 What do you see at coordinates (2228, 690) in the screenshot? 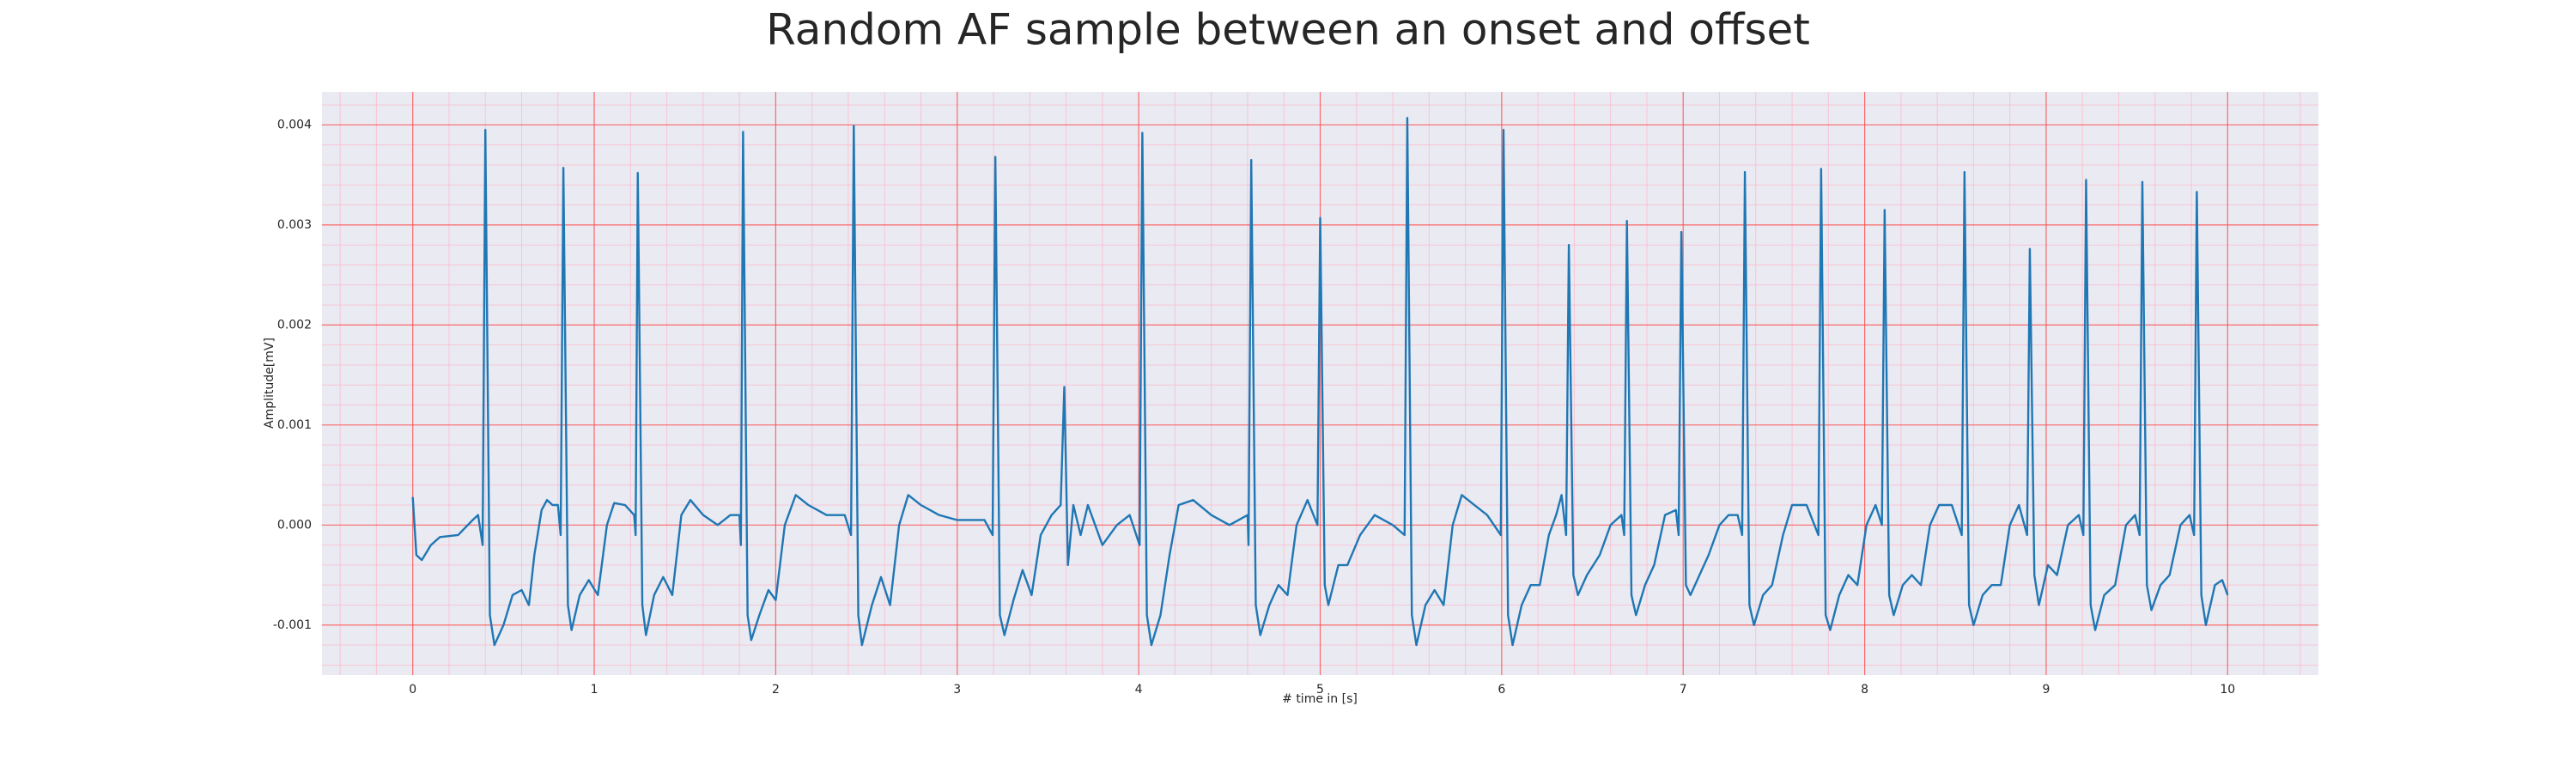
I see `x-tick-label: 10` at bounding box center [2228, 690].